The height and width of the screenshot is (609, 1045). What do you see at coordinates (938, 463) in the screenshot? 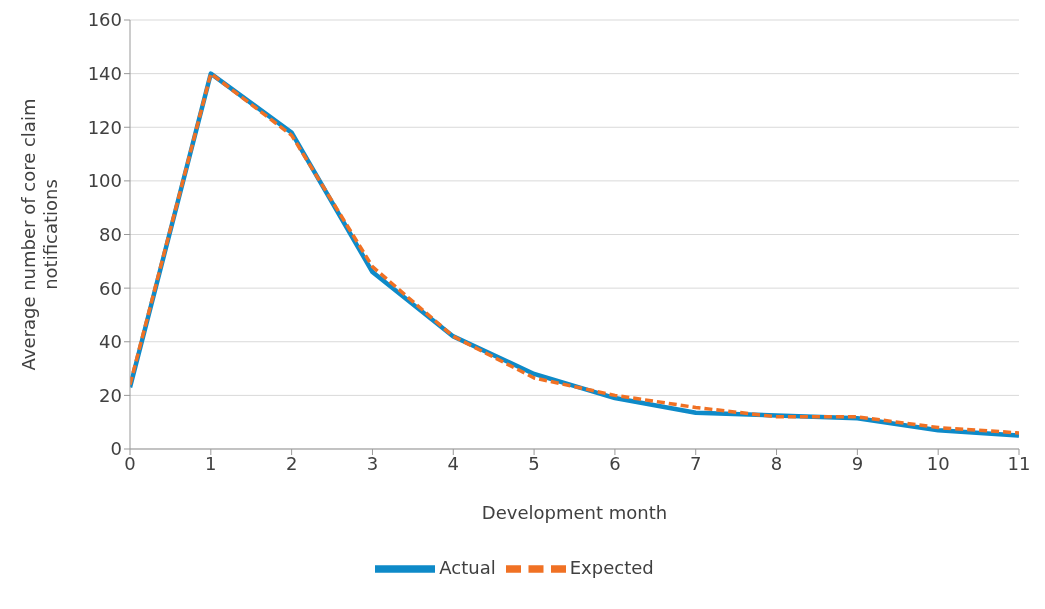
I see `x-tick-label: 10` at bounding box center [938, 463].